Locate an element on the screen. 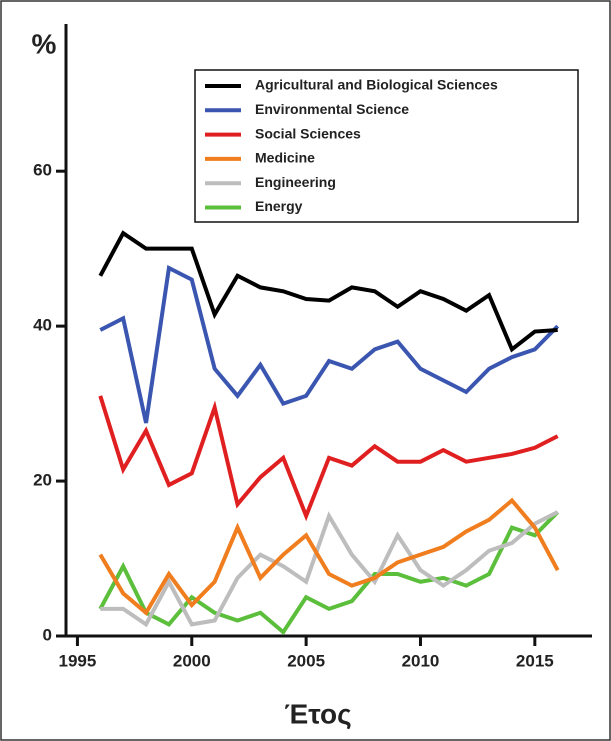 The image size is (611, 741). y-axis-label: % is located at coordinates (44, 43).